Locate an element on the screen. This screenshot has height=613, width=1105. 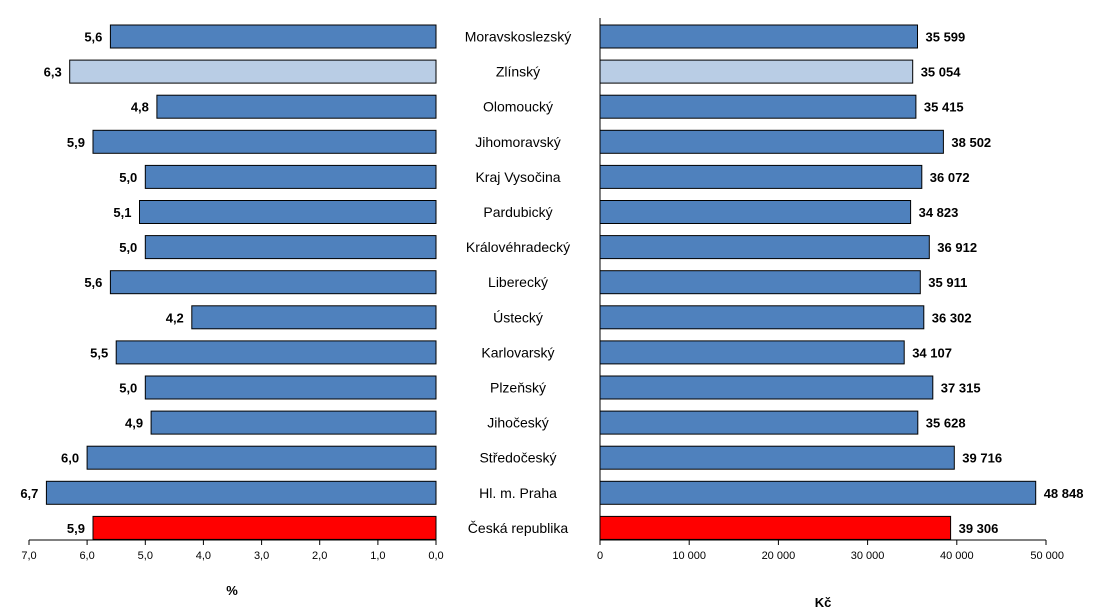
wage-axis-title: Kč is located at coordinates (823, 602).